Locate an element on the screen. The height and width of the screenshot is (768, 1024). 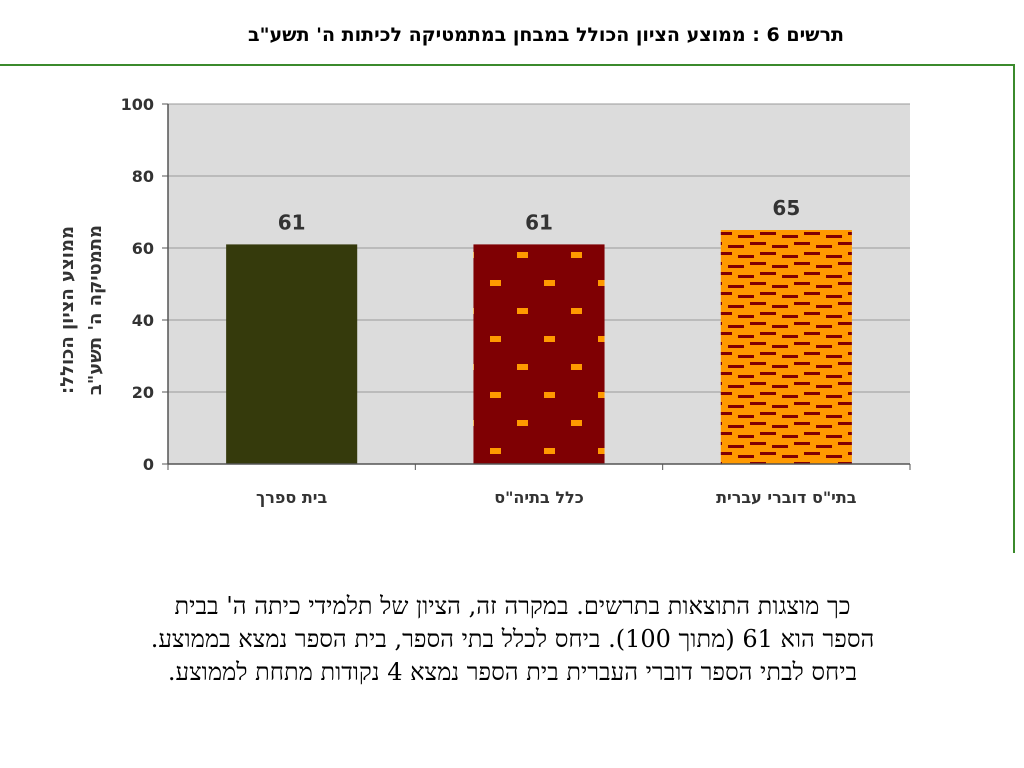
y-tick-label: 20 is located at coordinates (143, 392).